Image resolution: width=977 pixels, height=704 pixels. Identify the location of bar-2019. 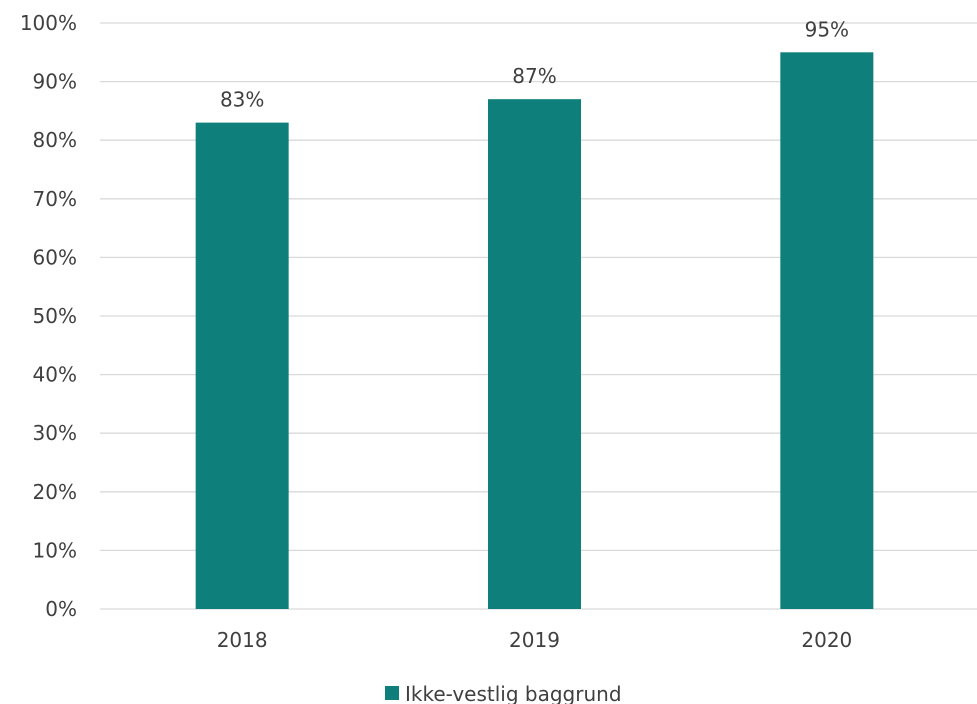
(534, 354).